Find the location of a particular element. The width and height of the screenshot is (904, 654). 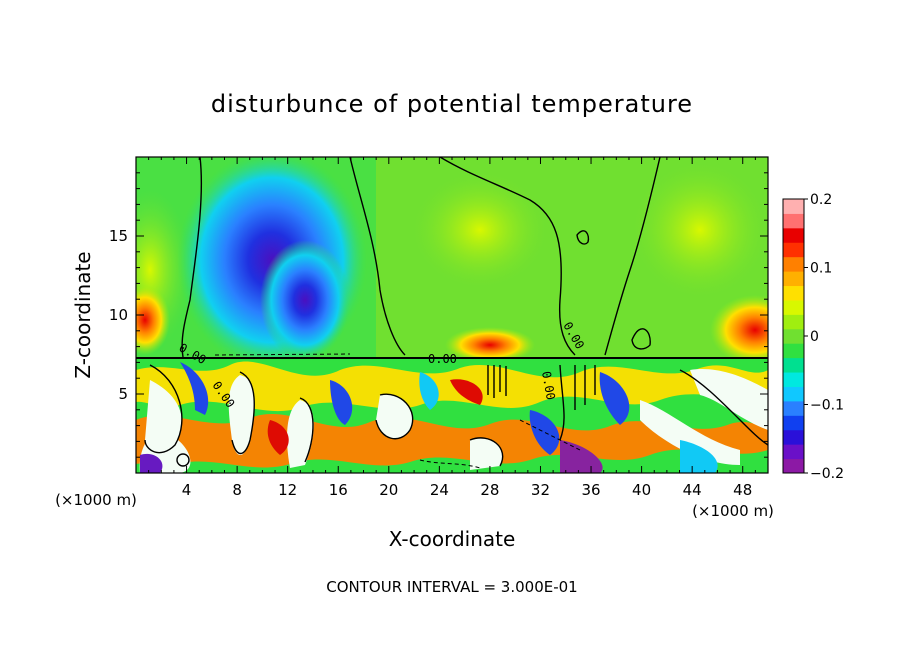

x-tick-label: 36 is located at coordinates (590, 490).